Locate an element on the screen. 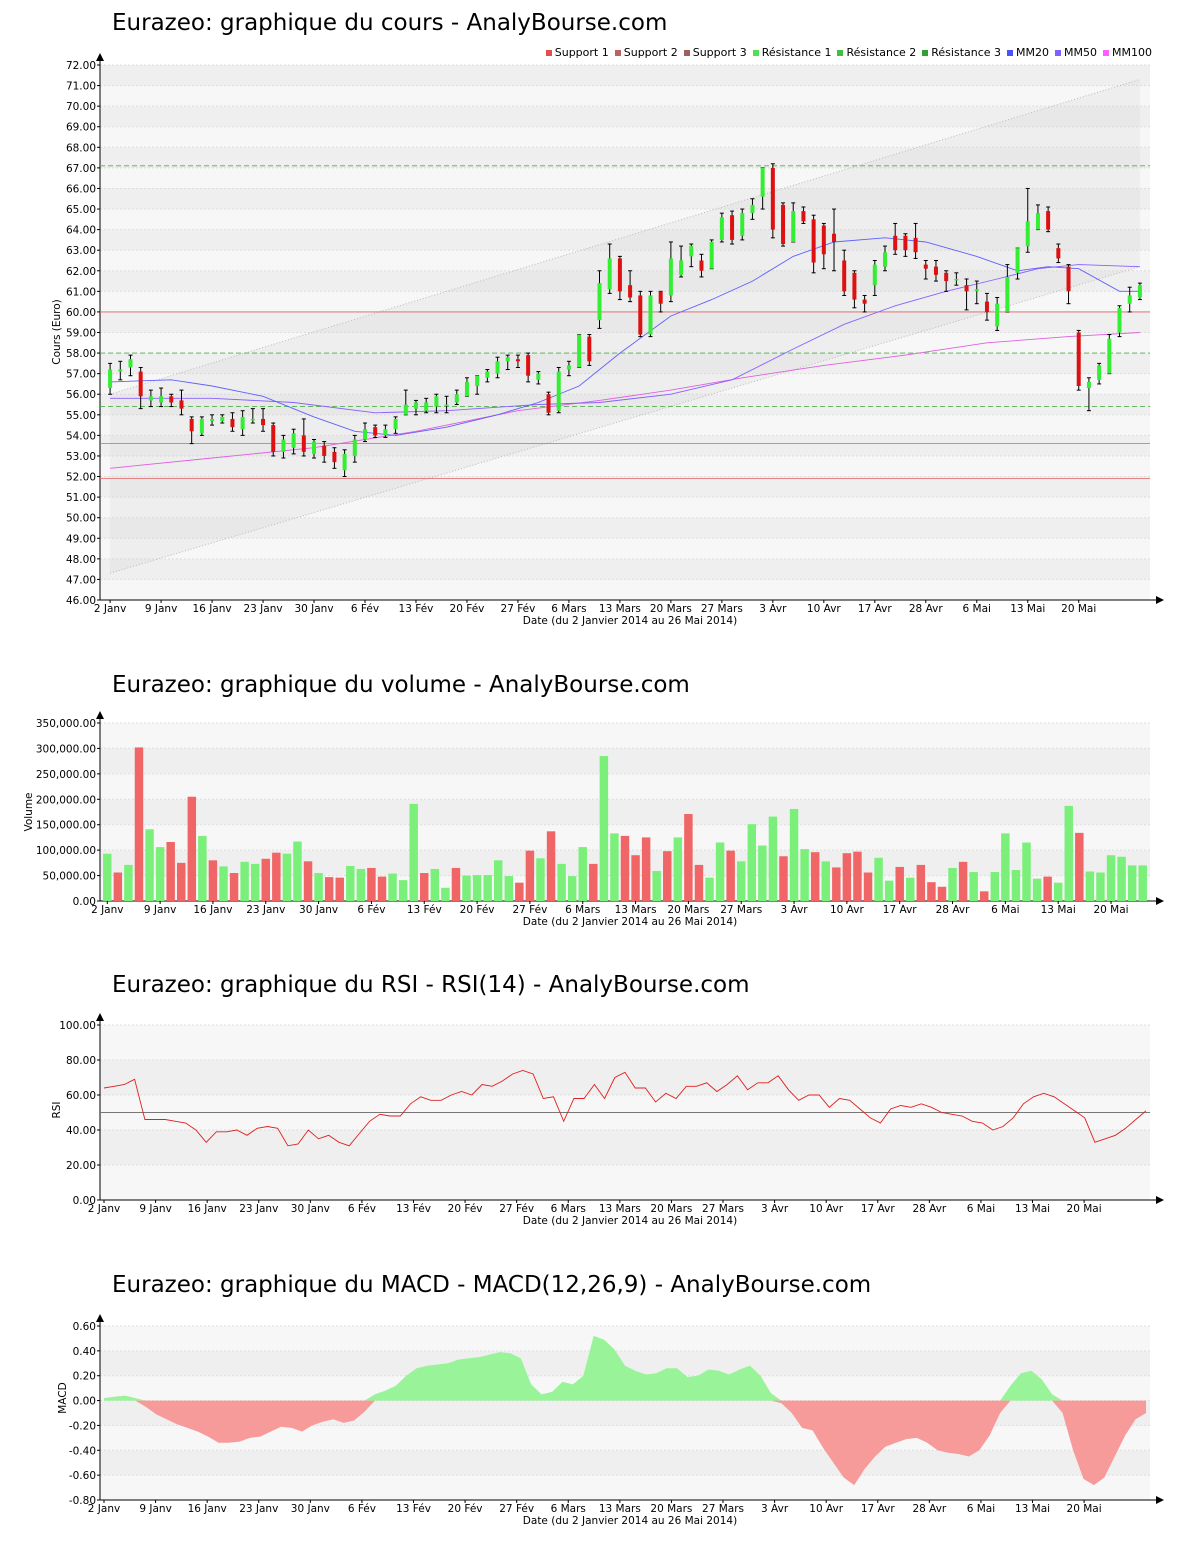  y-tick-label: 67.00 is located at coordinates (81, 169).